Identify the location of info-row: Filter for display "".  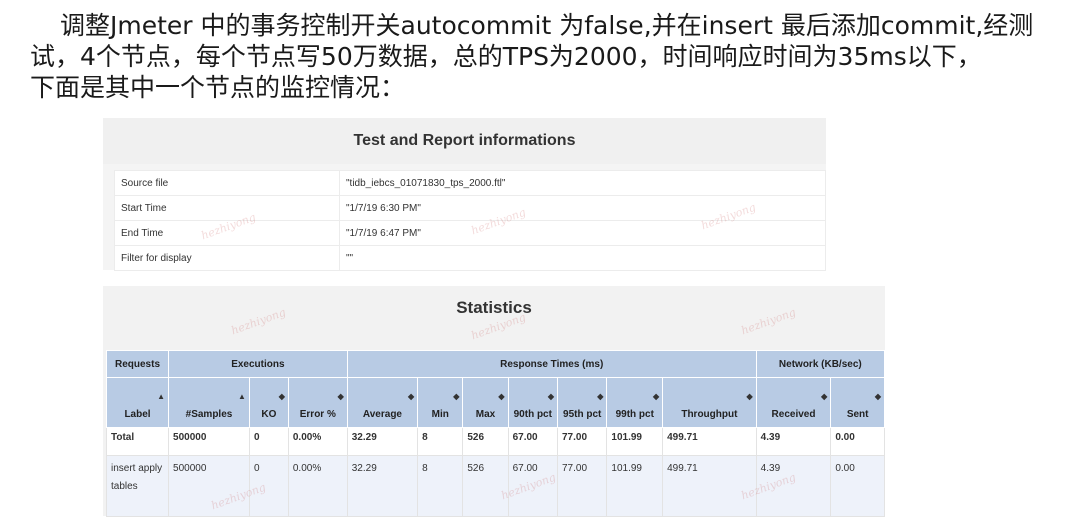
(470, 258).